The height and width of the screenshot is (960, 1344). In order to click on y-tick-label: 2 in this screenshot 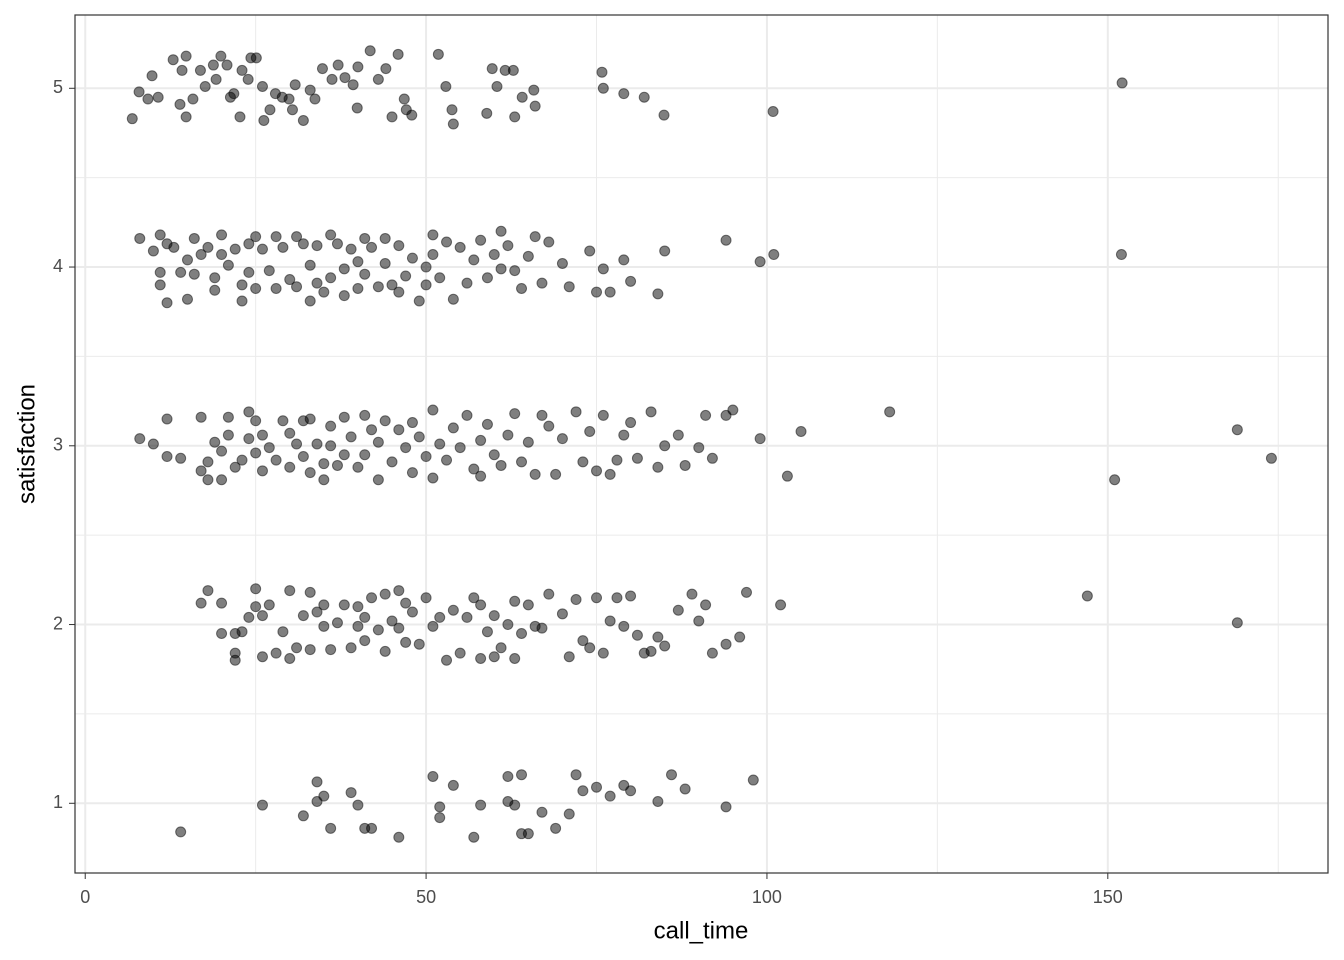, I will do `click(58, 623)`.